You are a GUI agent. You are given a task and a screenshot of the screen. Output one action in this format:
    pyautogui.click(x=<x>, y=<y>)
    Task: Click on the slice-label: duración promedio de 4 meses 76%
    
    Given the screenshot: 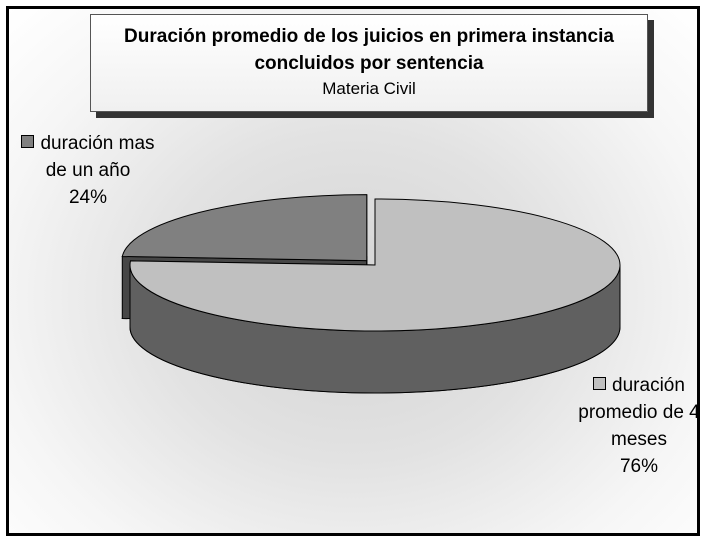 What is the action you would take?
    pyautogui.click(x=639, y=426)
    